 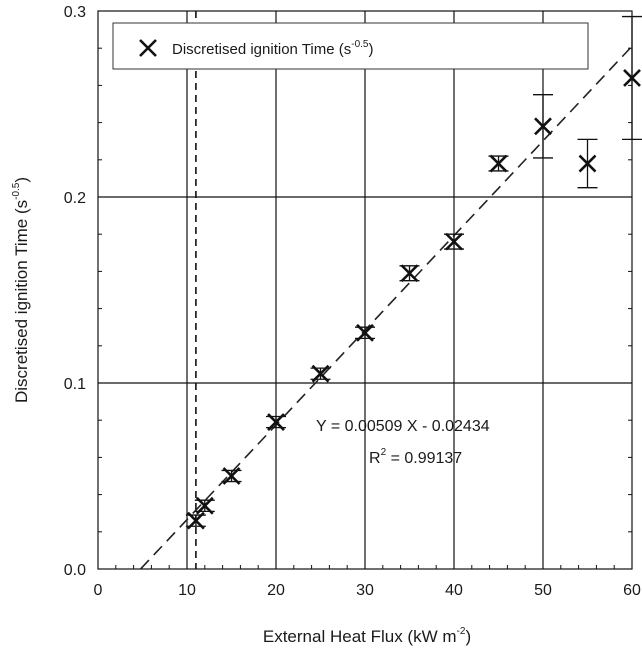 What do you see at coordinates (276, 590) in the screenshot?
I see `x-tick-label: 20` at bounding box center [276, 590].